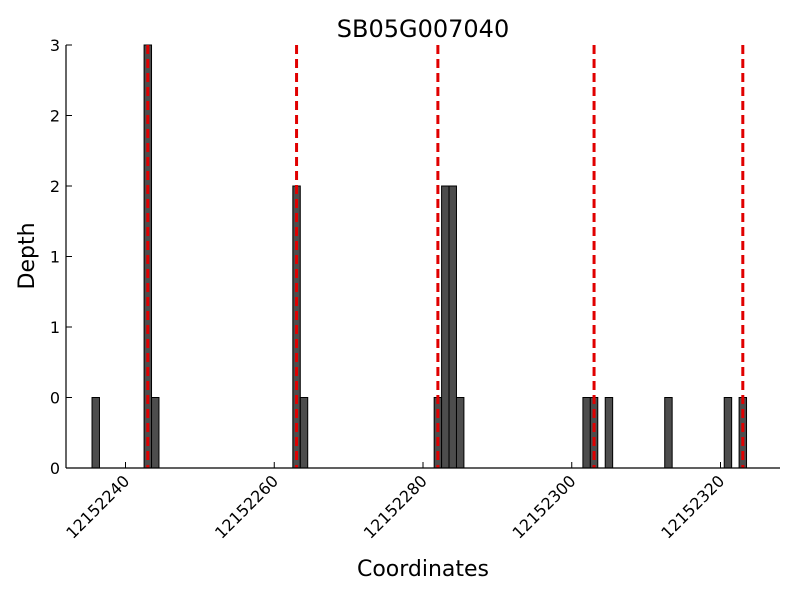  Describe the element at coordinates (27, 255) in the screenshot. I see `y-axis-title: Depth` at that location.